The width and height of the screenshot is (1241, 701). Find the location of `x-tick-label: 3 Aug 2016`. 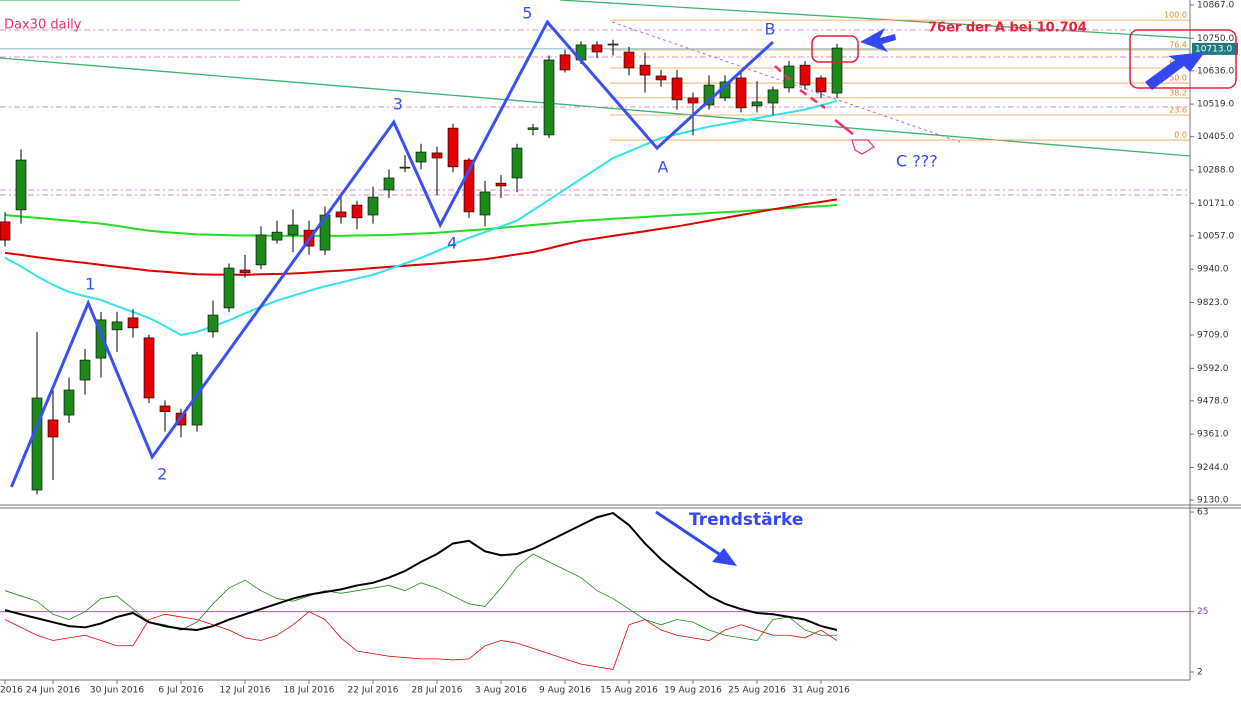

x-tick-label: 3 Aug 2016 is located at coordinates (501, 691).